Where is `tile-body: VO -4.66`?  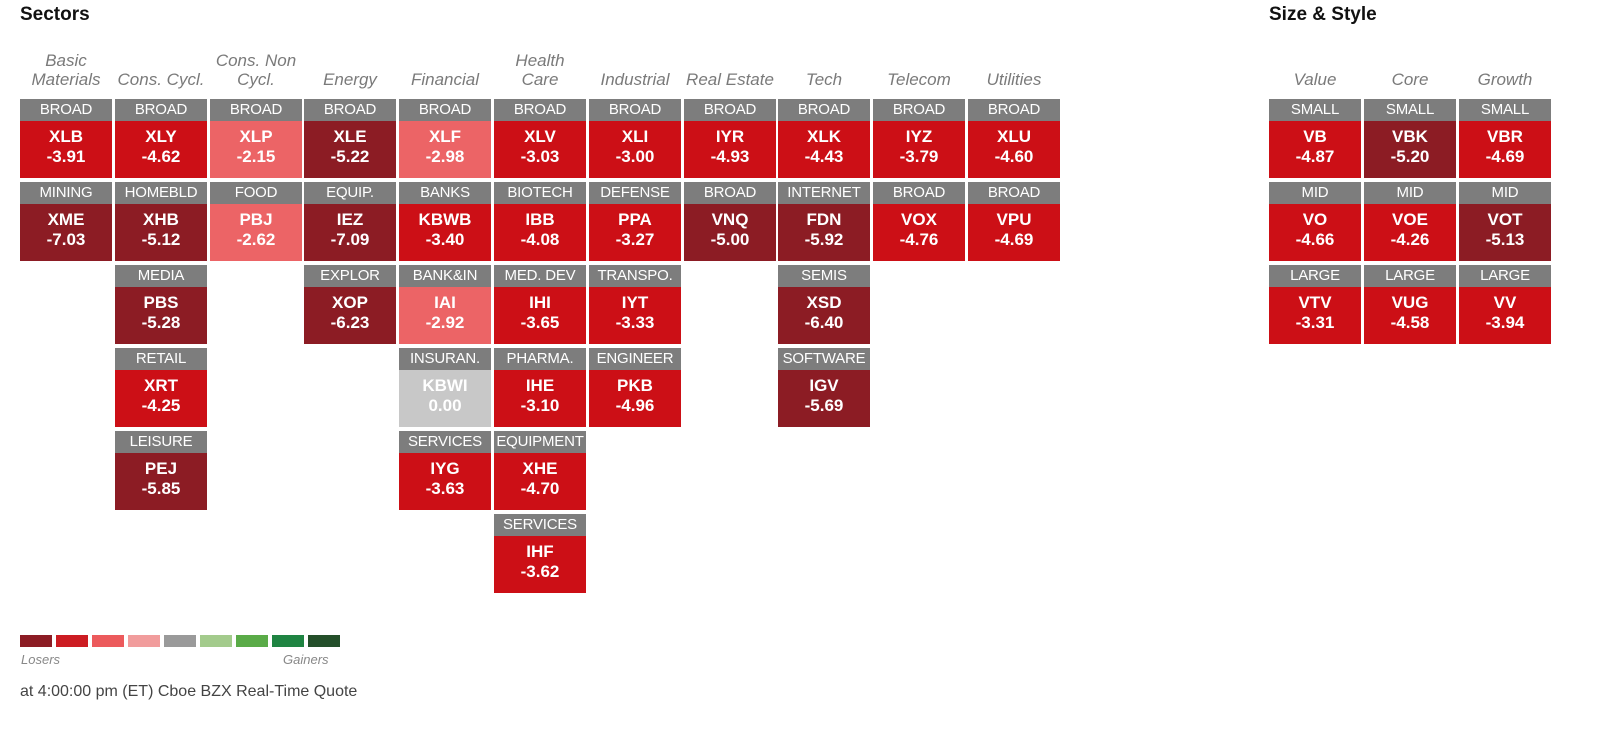 tile-body: VO -4.66 is located at coordinates (1315, 232).